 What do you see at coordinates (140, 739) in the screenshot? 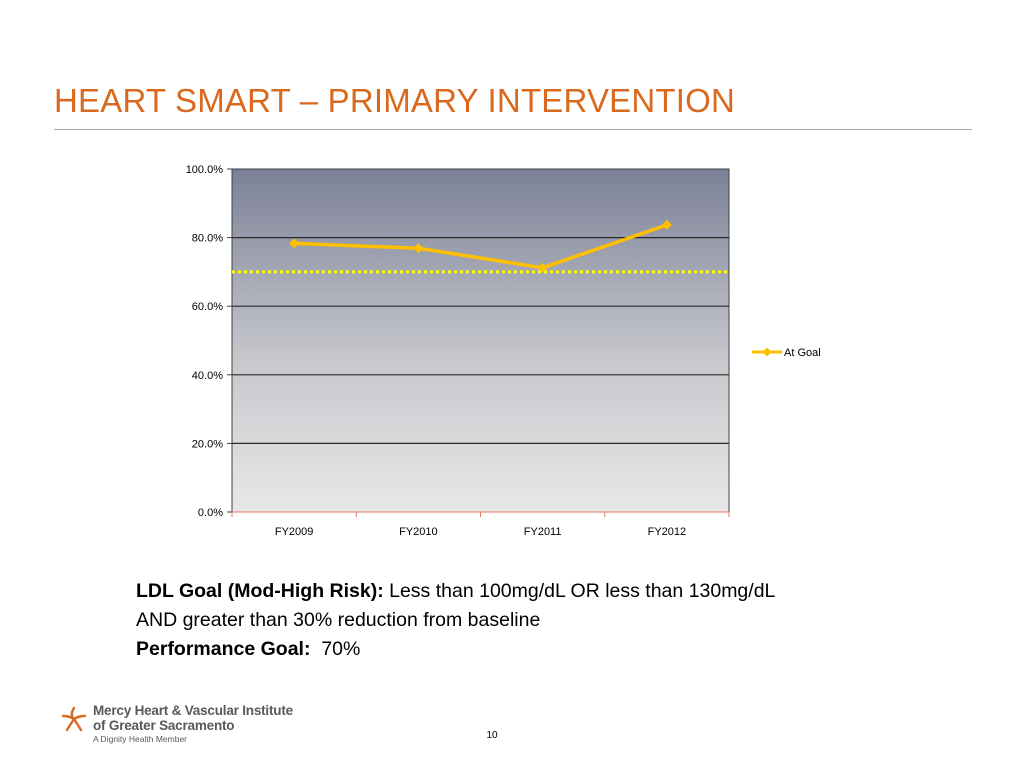
I see `logo-text-line3: A Dignity Health Member` at bounding box center [140, 739].